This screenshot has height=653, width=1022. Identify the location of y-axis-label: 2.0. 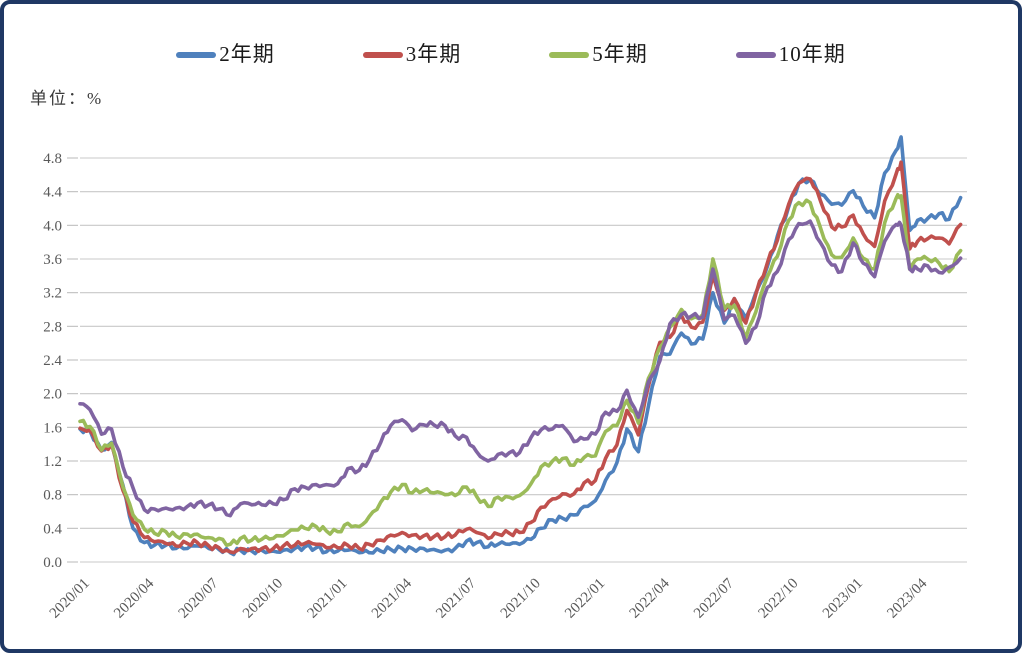
(52, 395).